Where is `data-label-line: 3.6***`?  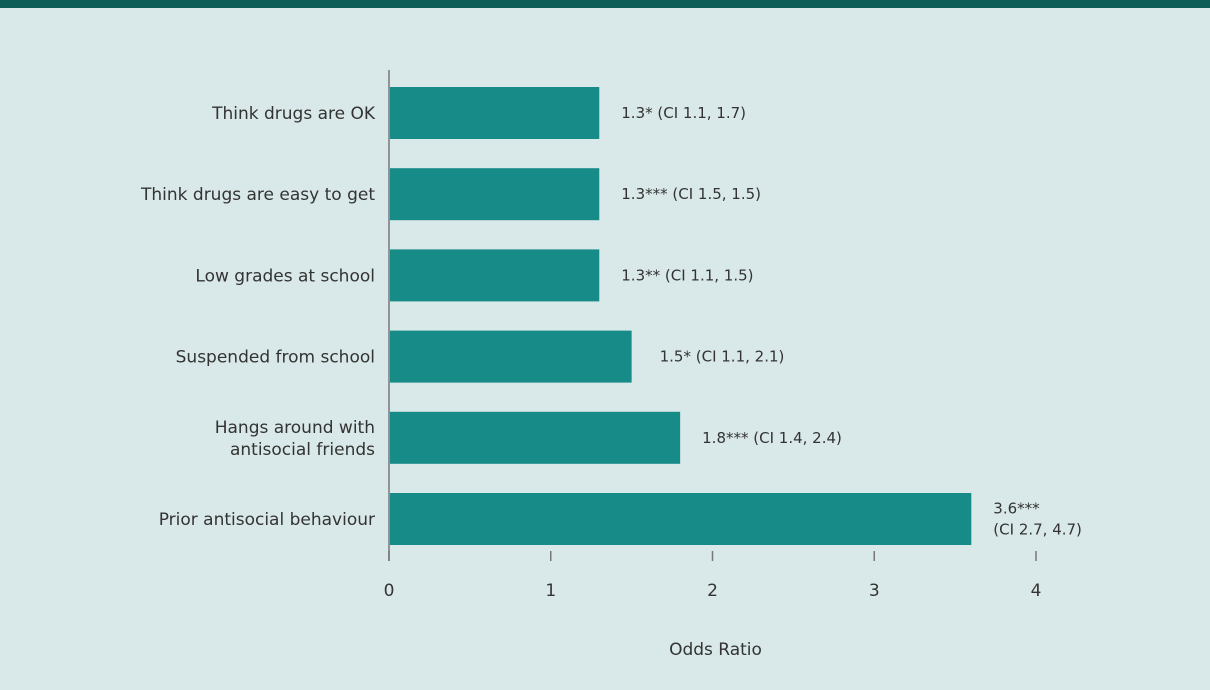 data-label-line: 3.6*** is located at coordinates (1016, 509).